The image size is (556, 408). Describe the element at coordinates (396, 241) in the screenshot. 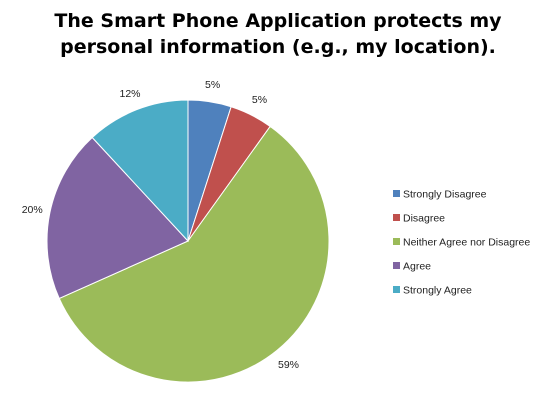

I see `legend-swatch-neither-agree-nor-disagree` at that location.